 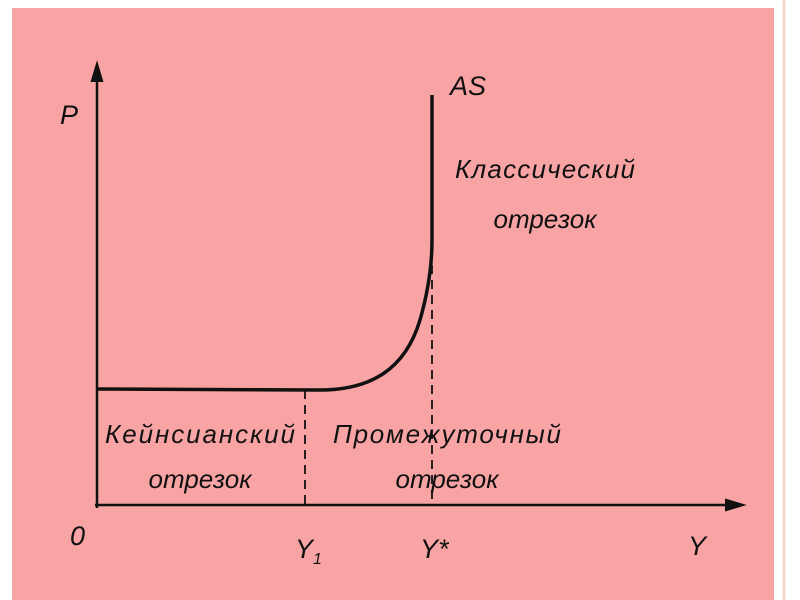 What do you see at coordinates (77, 536) in the screenshot?
I see `origin-label: 0` at bounding box center [77, 536].